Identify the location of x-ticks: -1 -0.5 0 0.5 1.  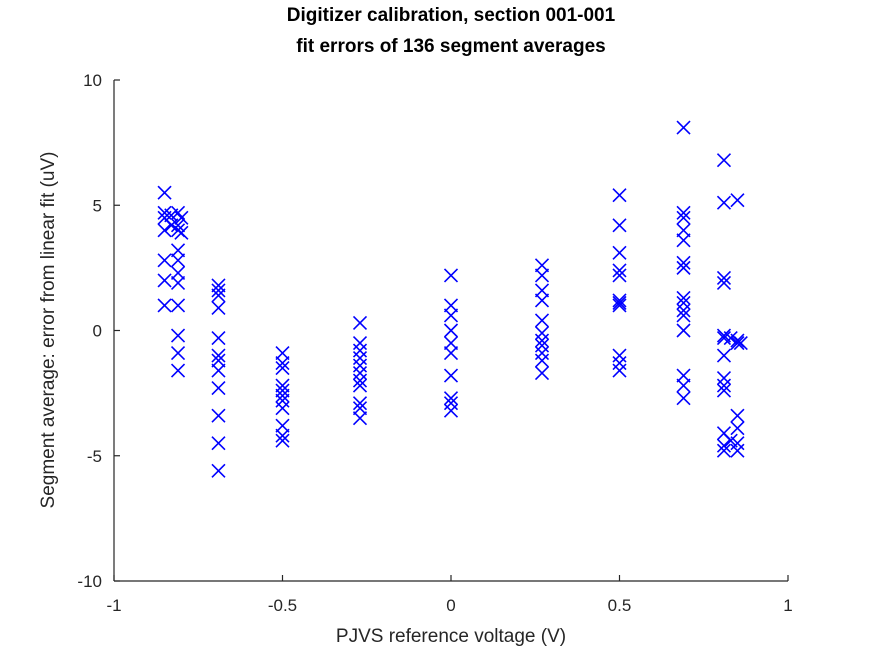
(449, 595).